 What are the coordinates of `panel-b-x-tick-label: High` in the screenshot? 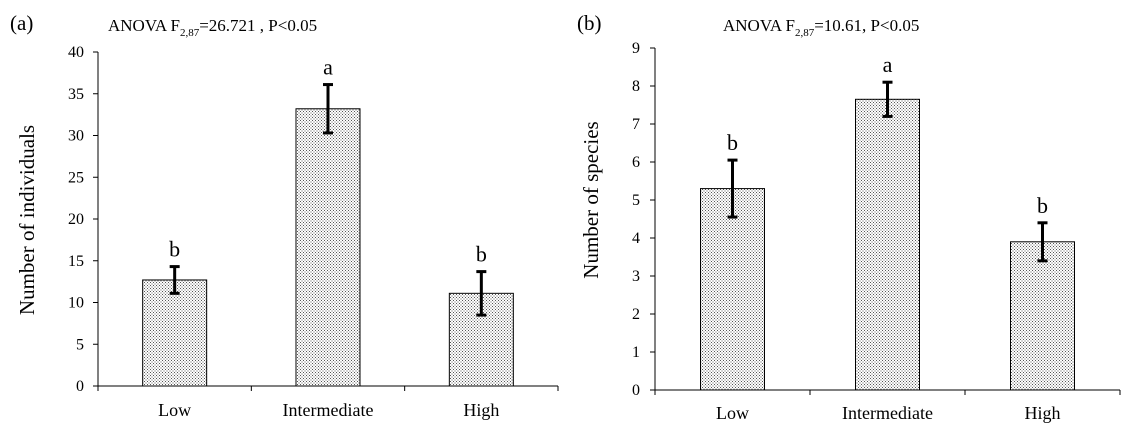 It's located at (1043, 413).